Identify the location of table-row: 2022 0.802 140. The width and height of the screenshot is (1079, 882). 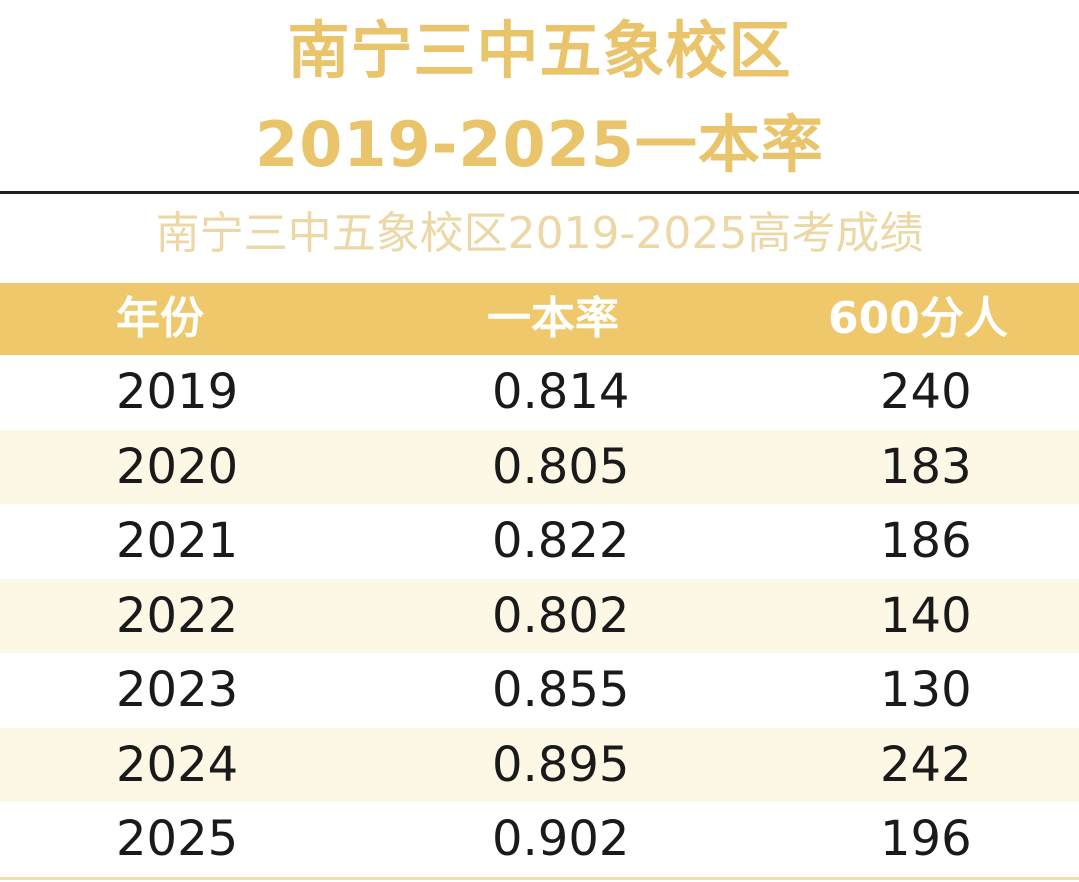
(539, 615).